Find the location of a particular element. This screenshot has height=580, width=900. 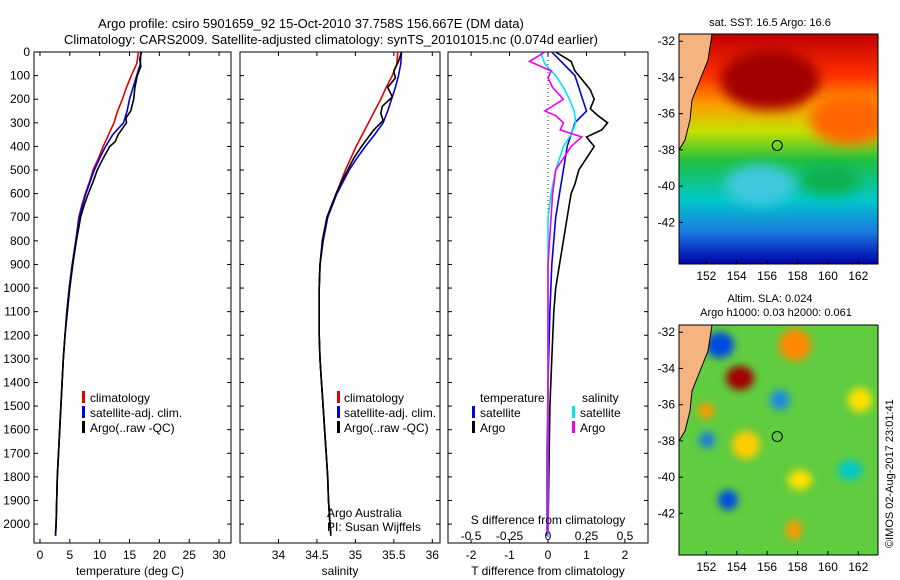

sst-land is located at coordinates (695, 92).